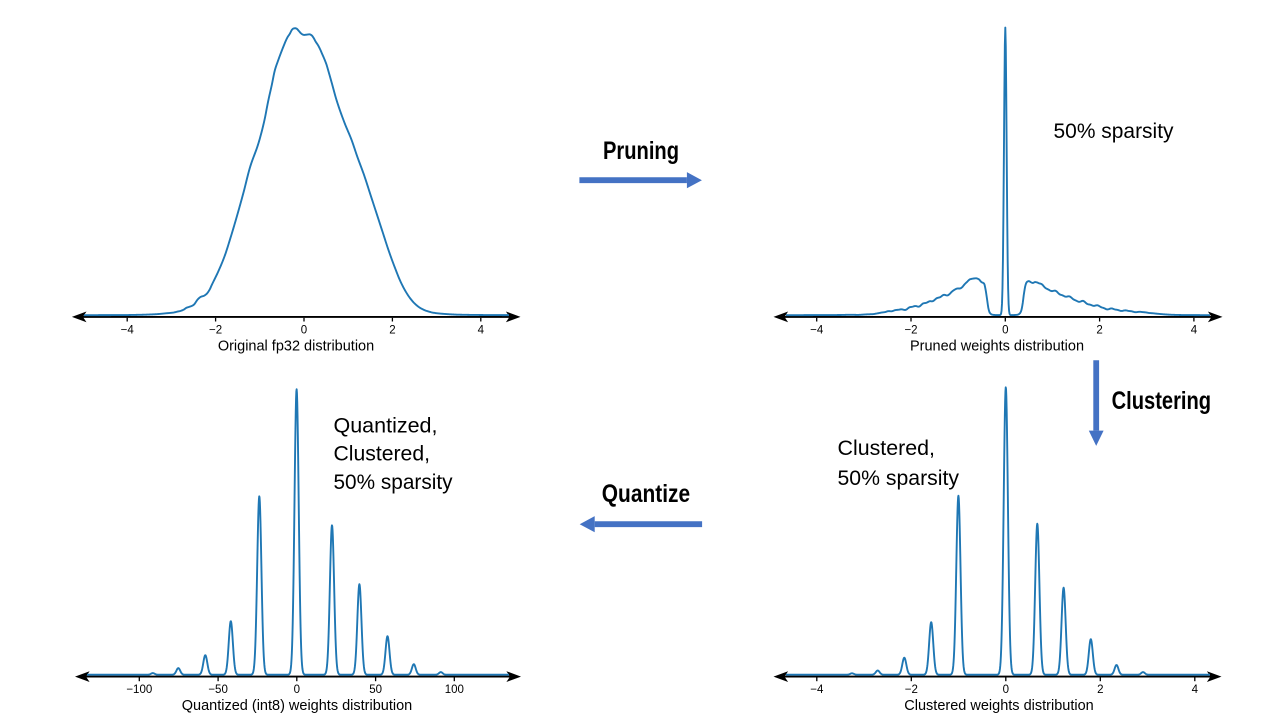 This screenshot has height=720, width=1280. Describe the element at coordinates (1162, 401) in the screenshot. I see `svg-text: Clustering` at that location.